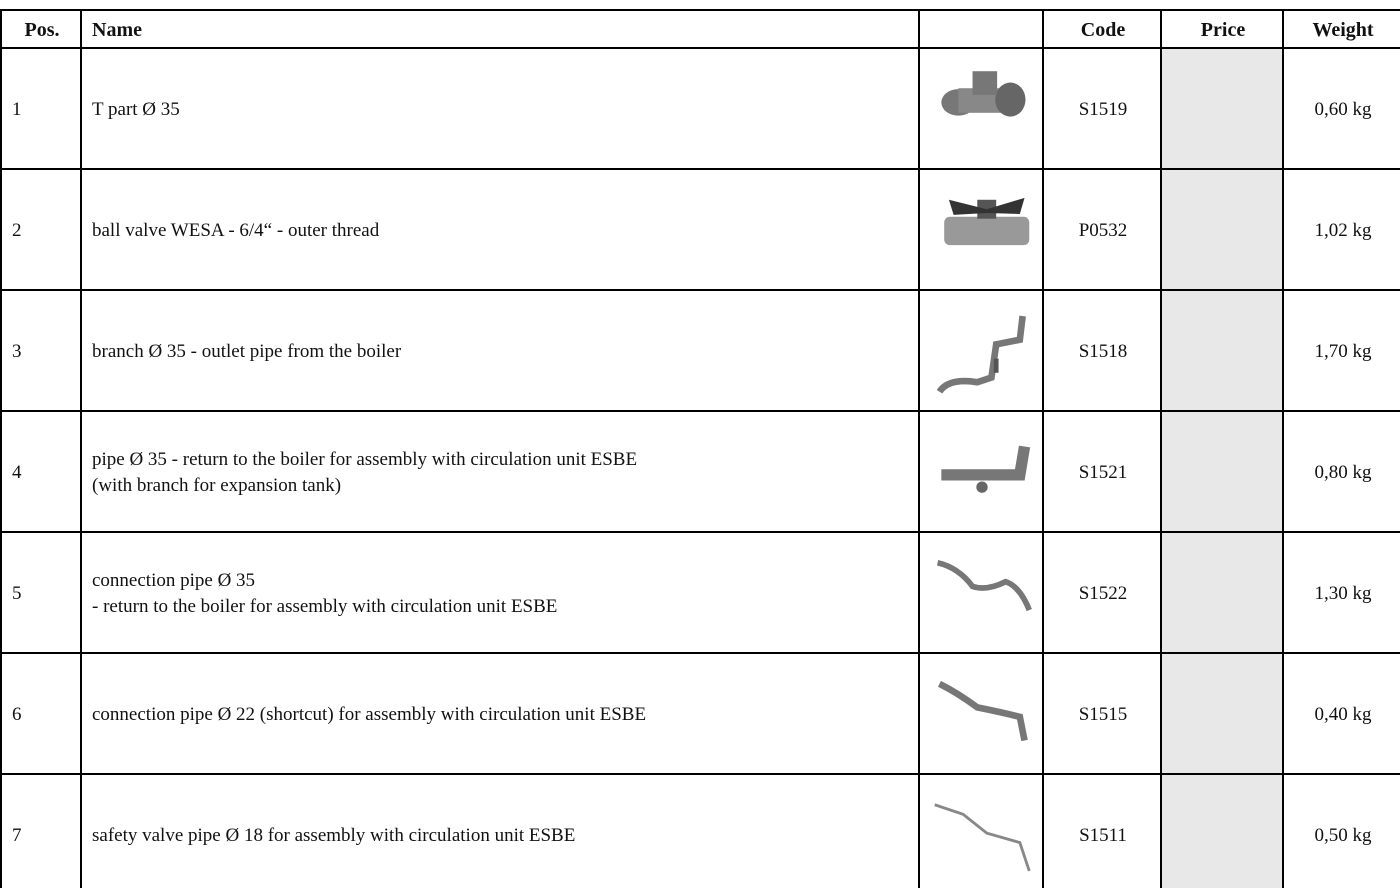  Describe the element at coordinates (1102, 713) in the screenshot. I see `code-cell: S1515` at that location.